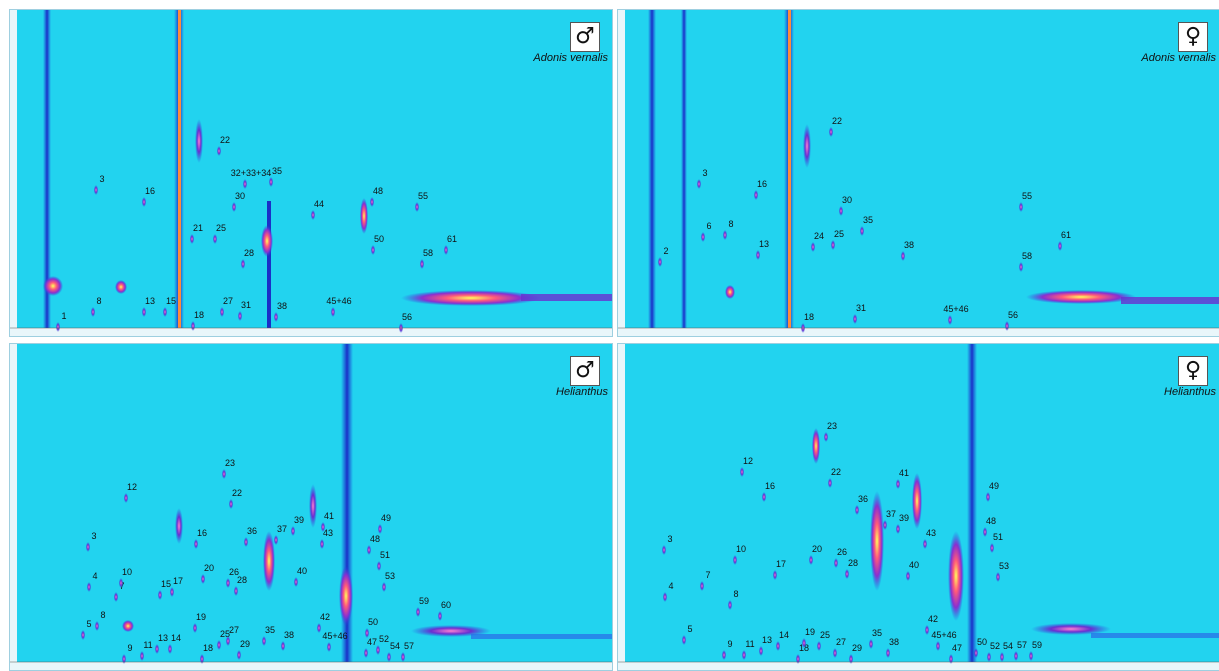 The height and width of the screenshot is (671, 1219). Describe the element at coordinates (931, 533) in the screenshot. I see `peak-label: 43` at that location.